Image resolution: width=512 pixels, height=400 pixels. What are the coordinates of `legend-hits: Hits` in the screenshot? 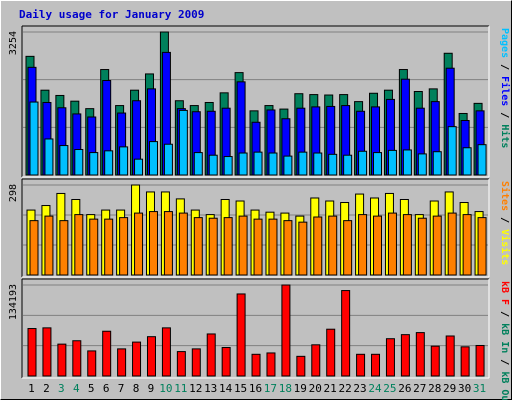 It's located at (505, 136).